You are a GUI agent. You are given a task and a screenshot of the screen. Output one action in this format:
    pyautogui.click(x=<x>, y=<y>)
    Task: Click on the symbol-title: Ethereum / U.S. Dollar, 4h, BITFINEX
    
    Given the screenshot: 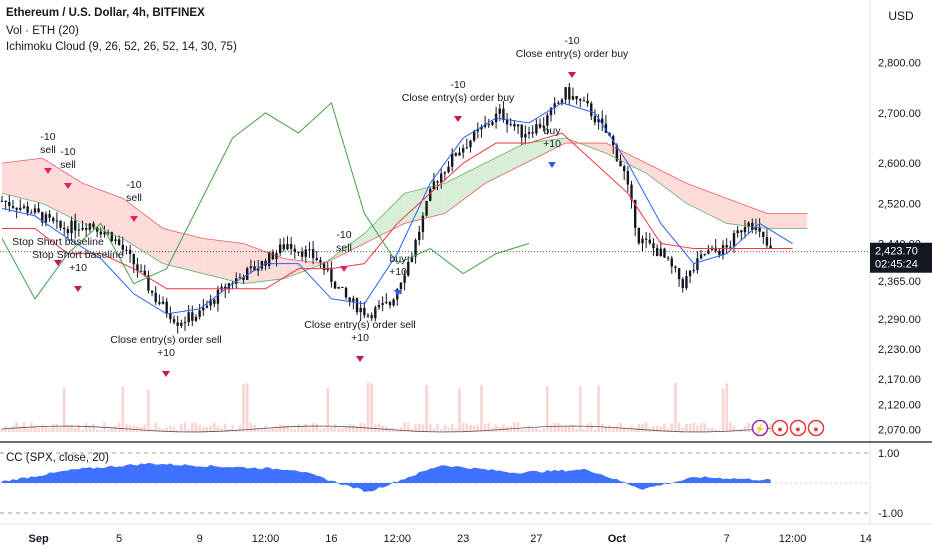 What is the action you would take?
    pyautogui.click(x=105, y=13)
    